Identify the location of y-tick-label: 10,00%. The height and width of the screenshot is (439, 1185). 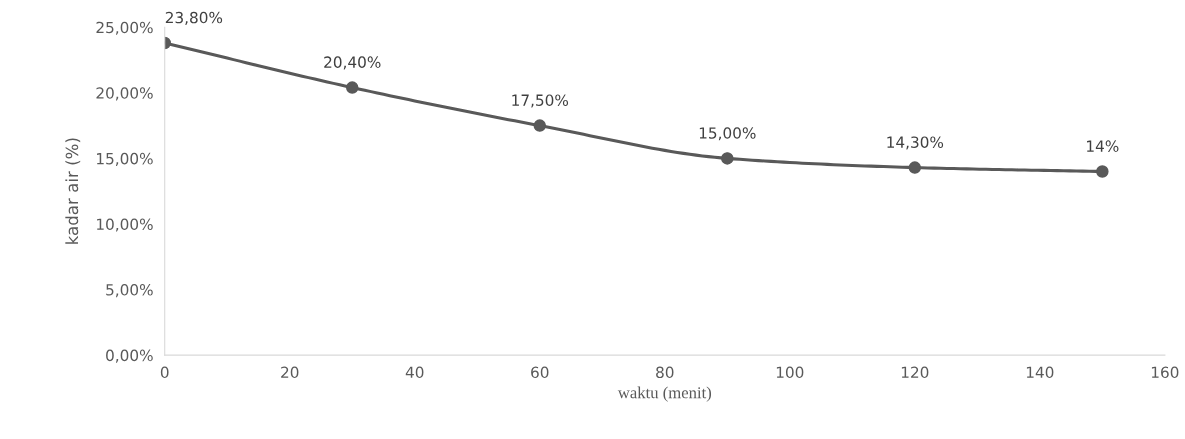
(125, 225).